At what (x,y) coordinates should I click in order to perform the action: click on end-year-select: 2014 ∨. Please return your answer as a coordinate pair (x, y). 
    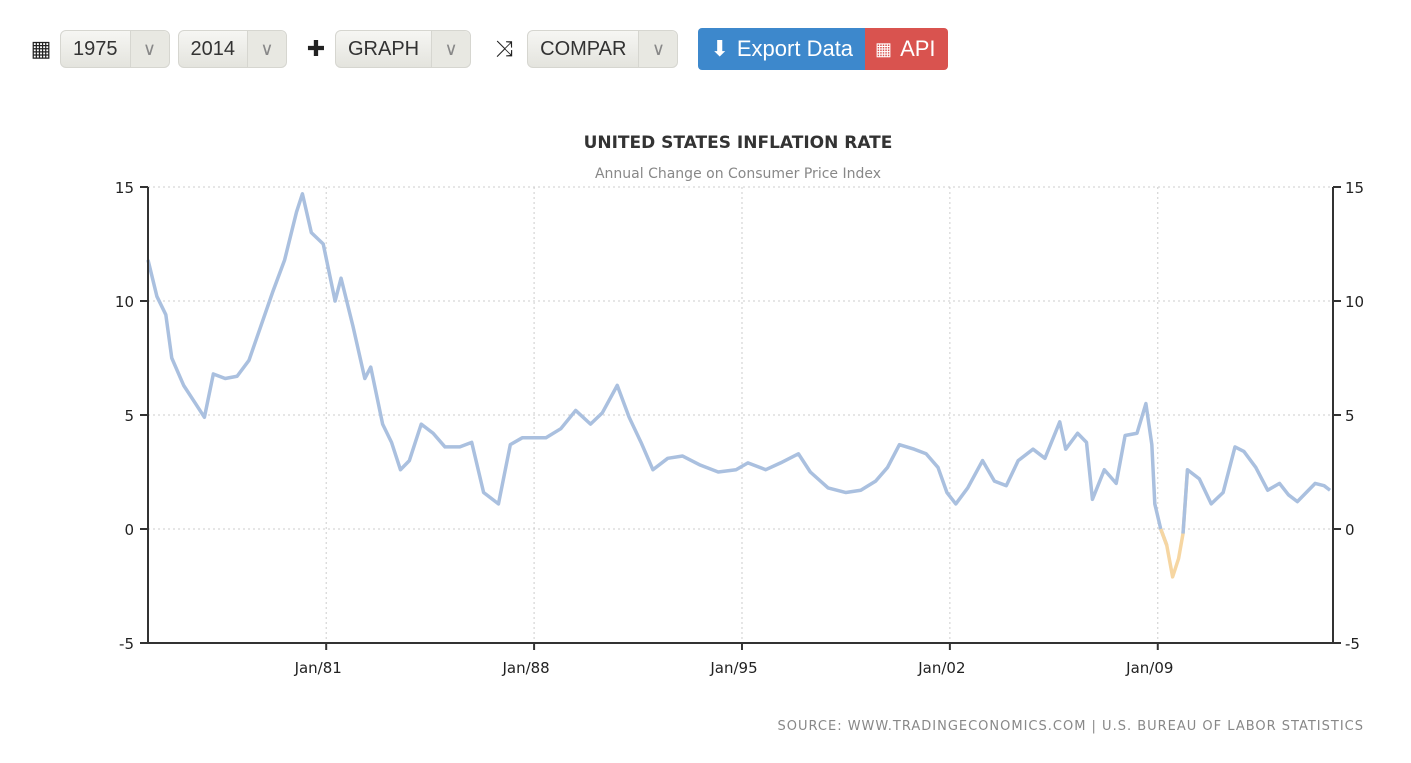
    Looking at the image, I should click on (232, 49).